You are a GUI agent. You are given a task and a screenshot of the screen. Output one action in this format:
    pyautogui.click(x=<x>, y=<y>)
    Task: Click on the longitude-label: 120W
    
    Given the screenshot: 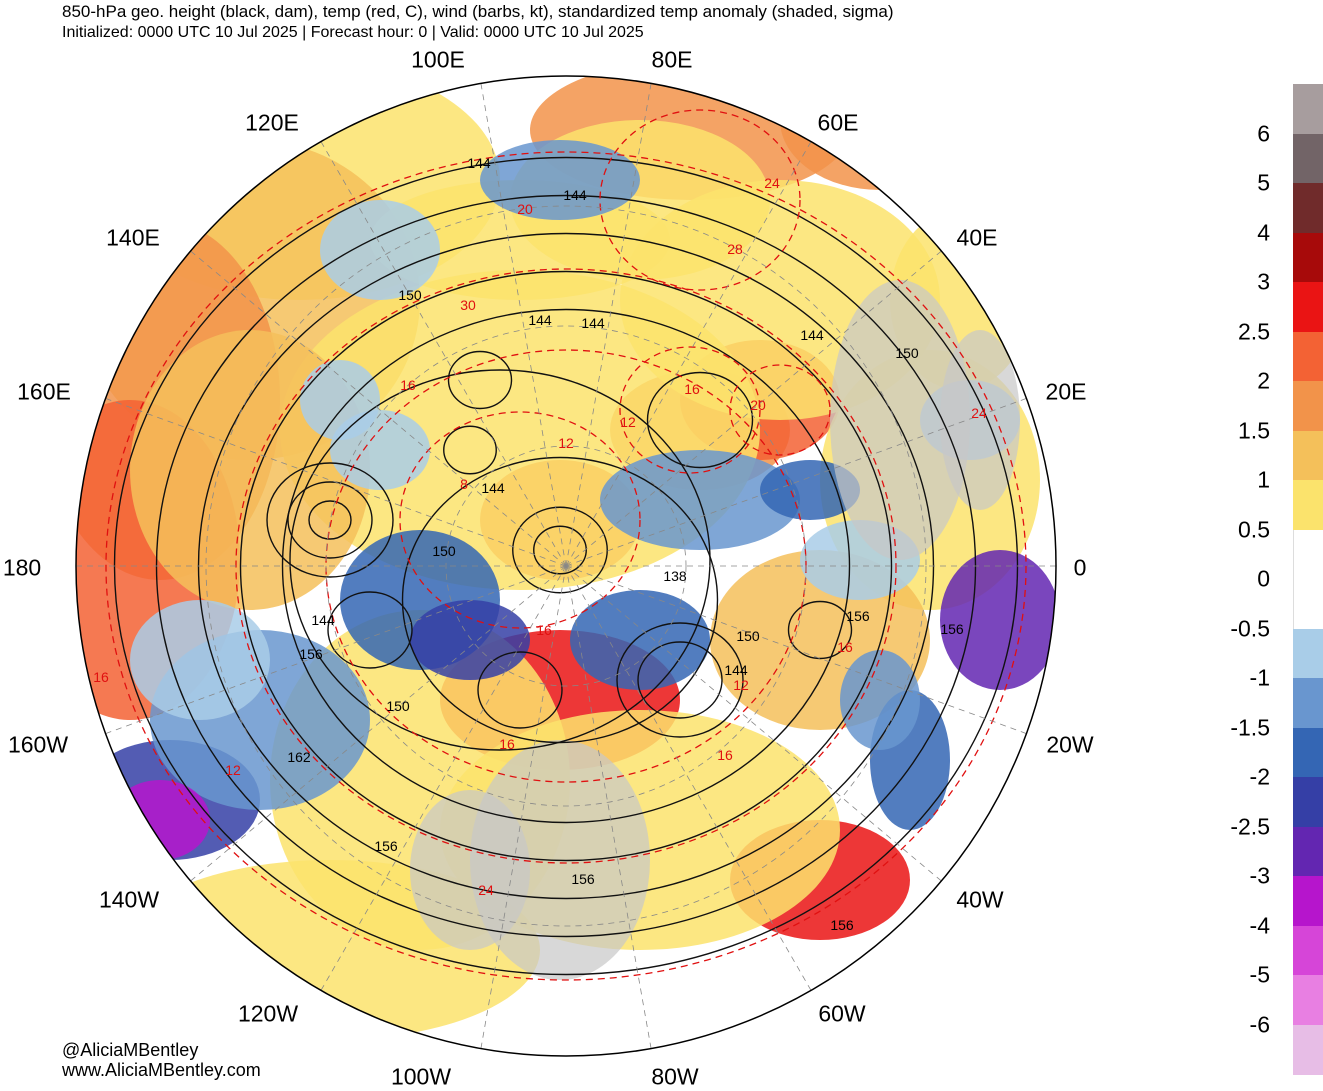 What is the action you would take?
    pyautogui.click(x=268, y=1013)
    